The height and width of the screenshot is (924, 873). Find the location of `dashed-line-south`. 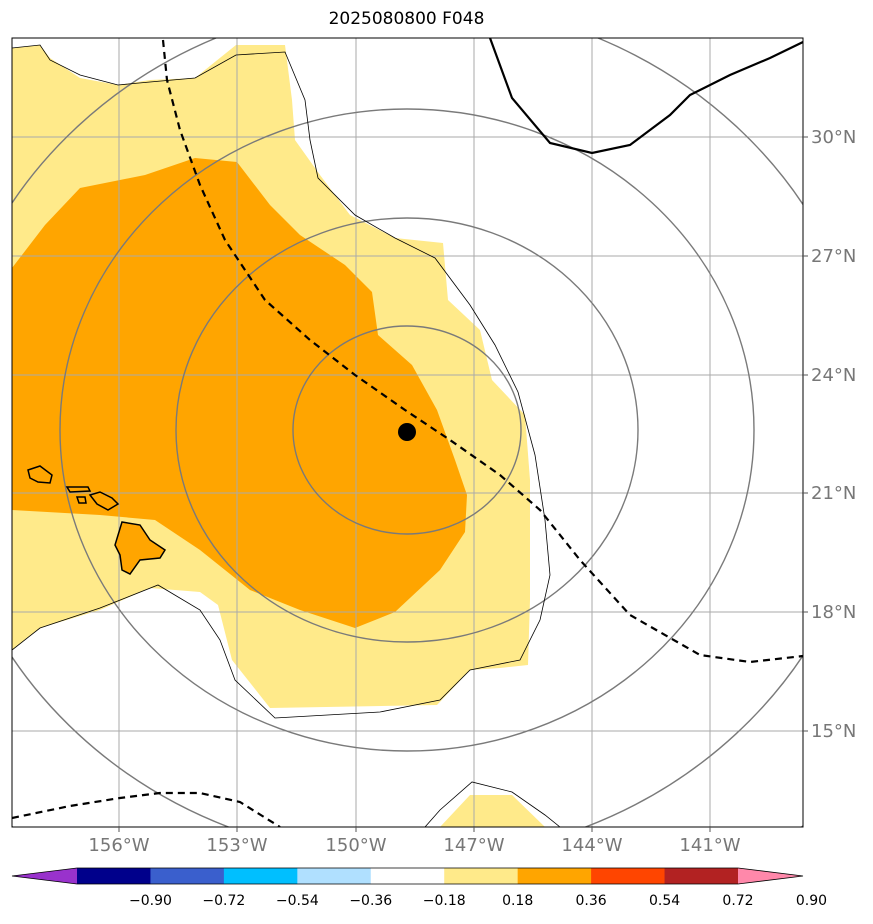

dashed-line-south is located at coordinates (146, 809).